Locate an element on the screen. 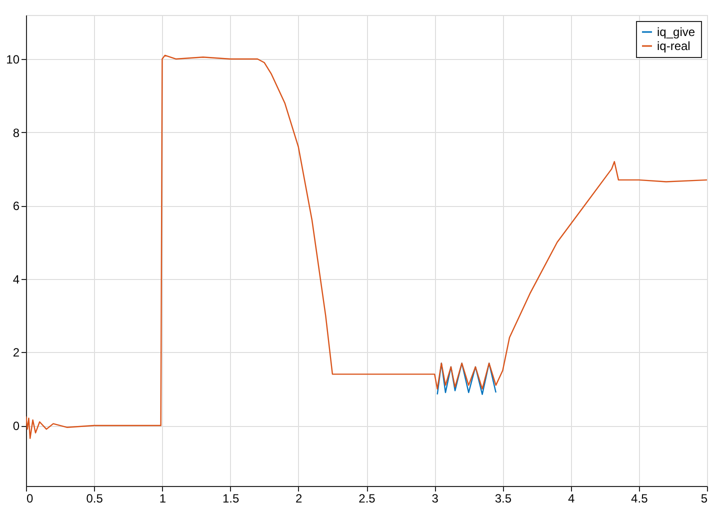 The height and width of the screenshot is (509, 720). x-tick-label: 1 is located at coordinates (162, 499).